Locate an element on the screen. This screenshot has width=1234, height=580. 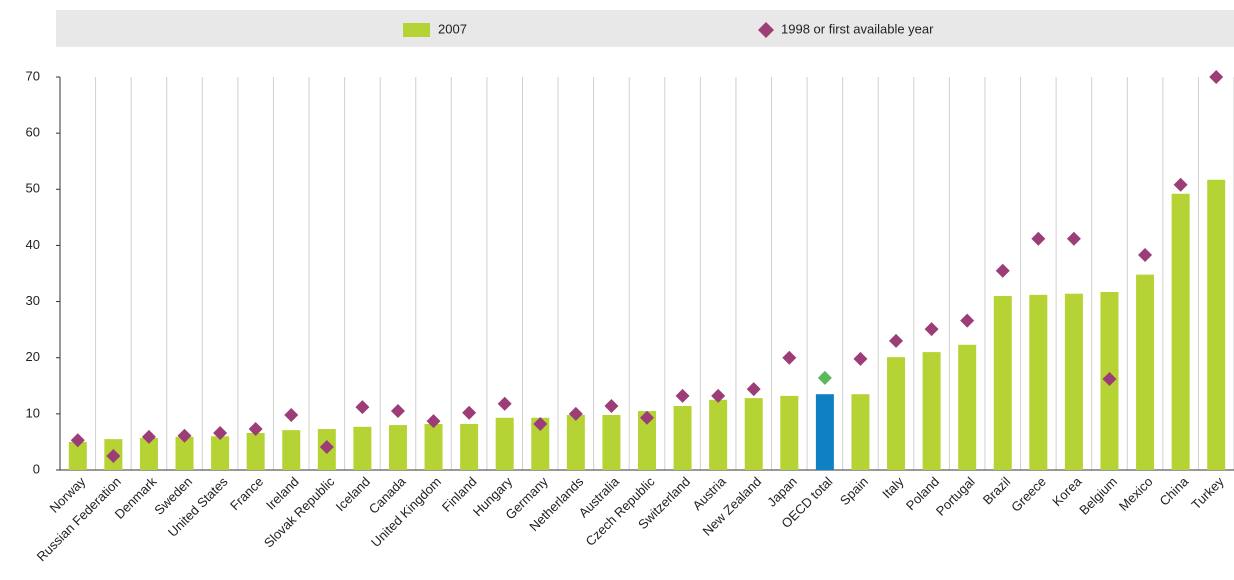
y-tick-label: 0 is located at coordinates (36, 468).